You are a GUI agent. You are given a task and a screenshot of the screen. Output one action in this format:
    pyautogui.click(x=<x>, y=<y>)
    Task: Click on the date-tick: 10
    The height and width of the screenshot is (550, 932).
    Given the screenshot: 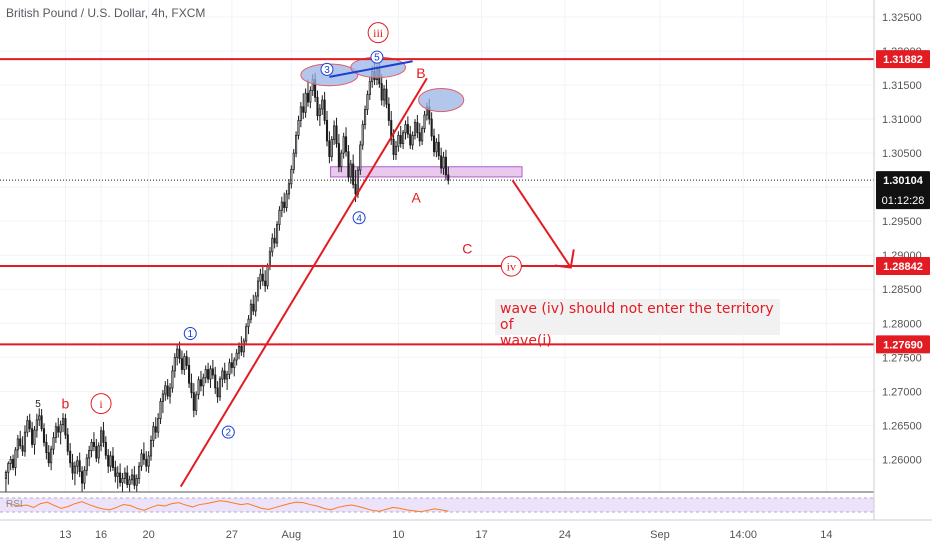 What is the action you would take?
    pyautogui.click(x=398, y=535)
    